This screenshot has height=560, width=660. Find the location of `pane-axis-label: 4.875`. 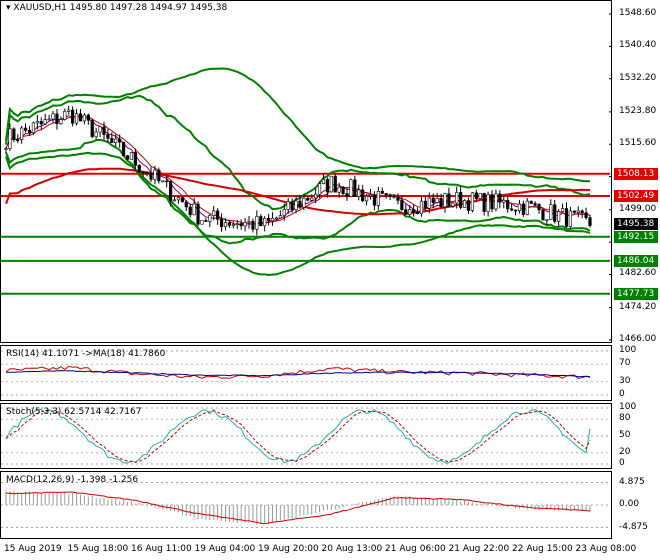

pane-axis-label: 4.875 is located at coordinates (632, 481).